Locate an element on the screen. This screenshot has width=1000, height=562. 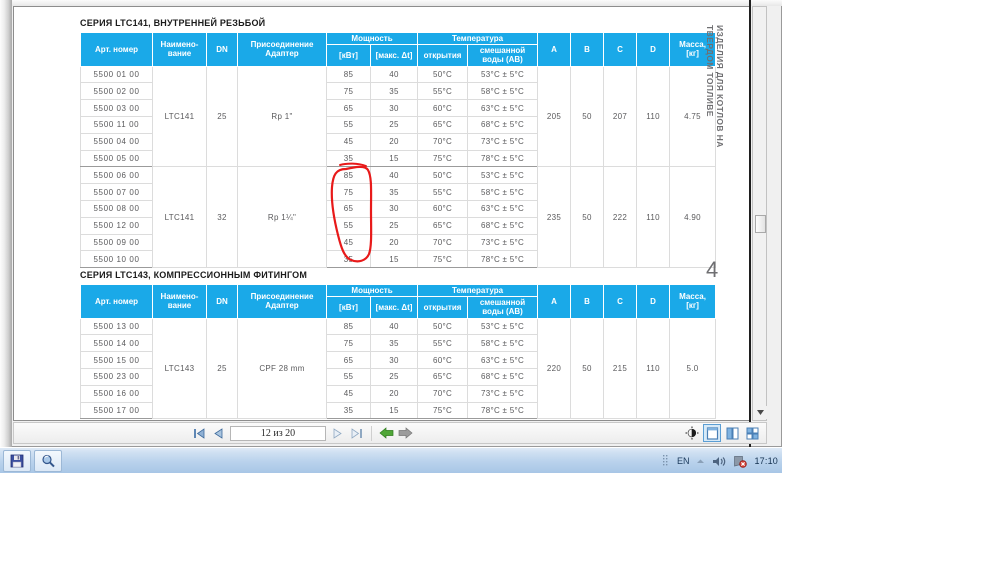
window-inner-dark-rule is located at coordinates (750, 223).